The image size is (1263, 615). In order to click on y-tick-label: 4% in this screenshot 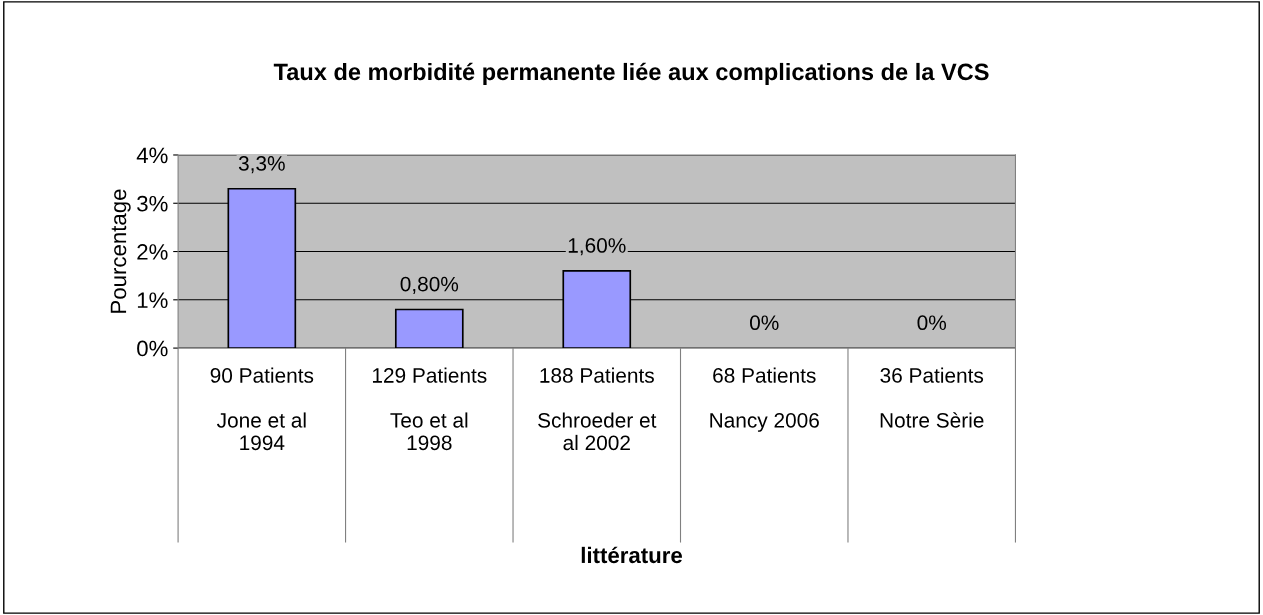, I will do `click(152, 155)`.